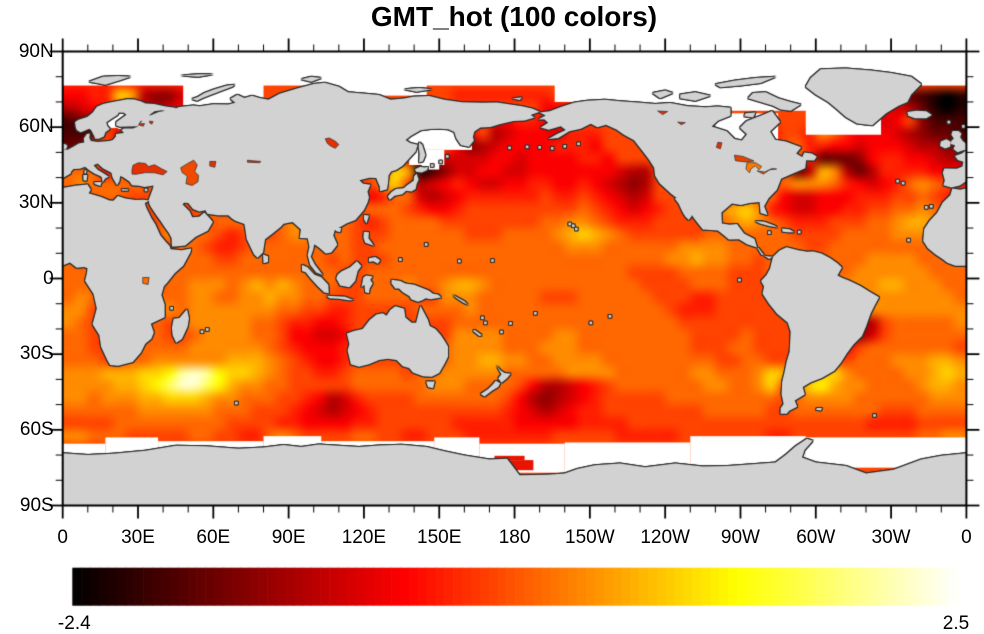 This screenshot has height=634, width=984. What do you see at coordinates (36, 202) in the screenshot?
I see `lat-axis-label-30n: 30N` at bounding box center [36, 202].